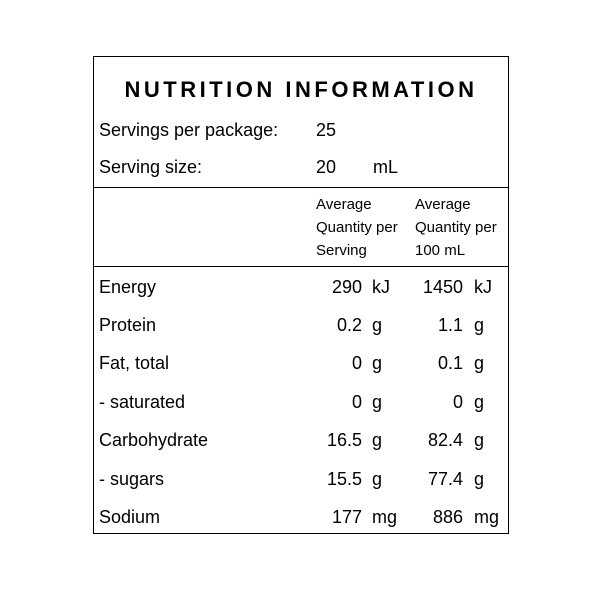 The image size is (600, 600). What do you see at coordinates (386, 167) in the screenshot?
I see `serving-size-unit: mL` at bounding box center [386, 167].